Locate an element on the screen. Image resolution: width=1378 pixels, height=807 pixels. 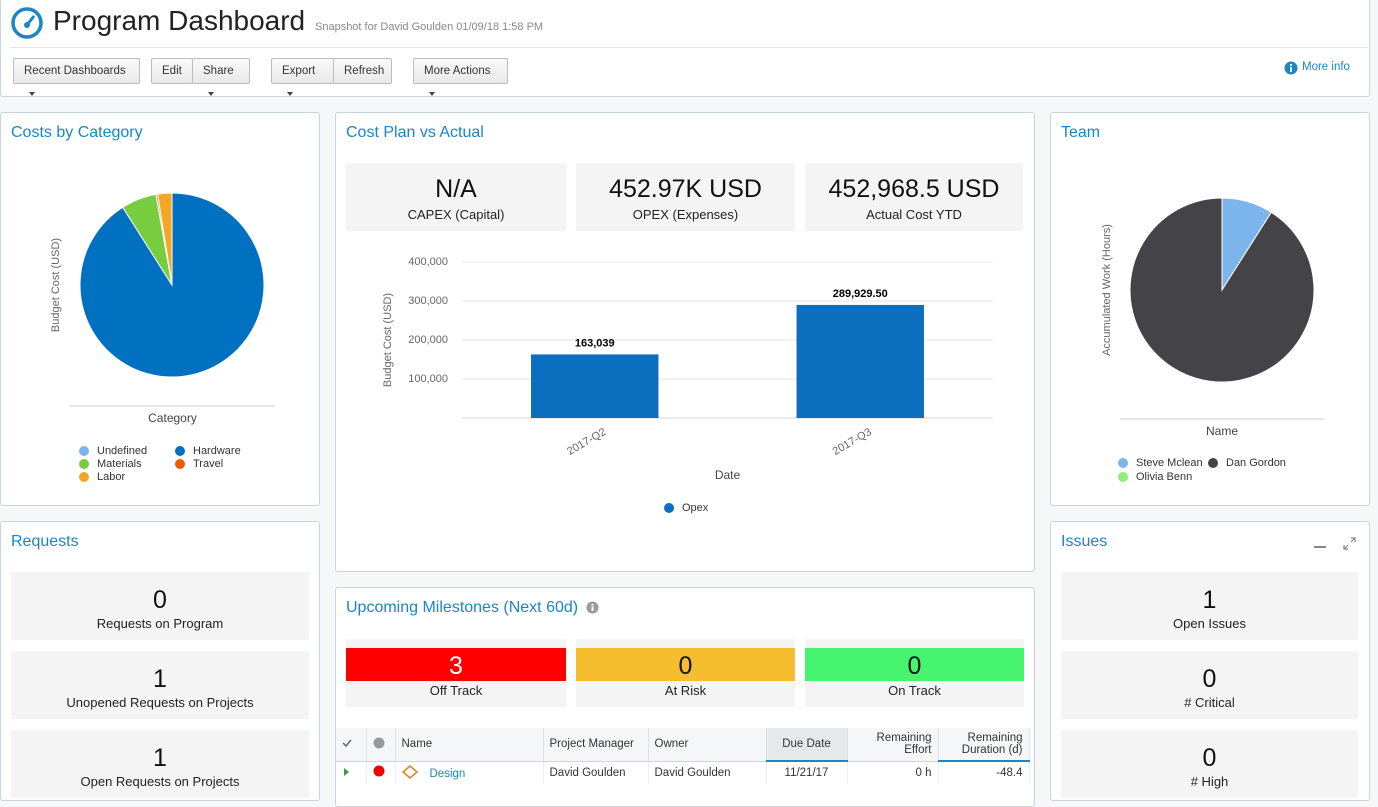
milestone-link: Design is located at coordinates (447, 774).